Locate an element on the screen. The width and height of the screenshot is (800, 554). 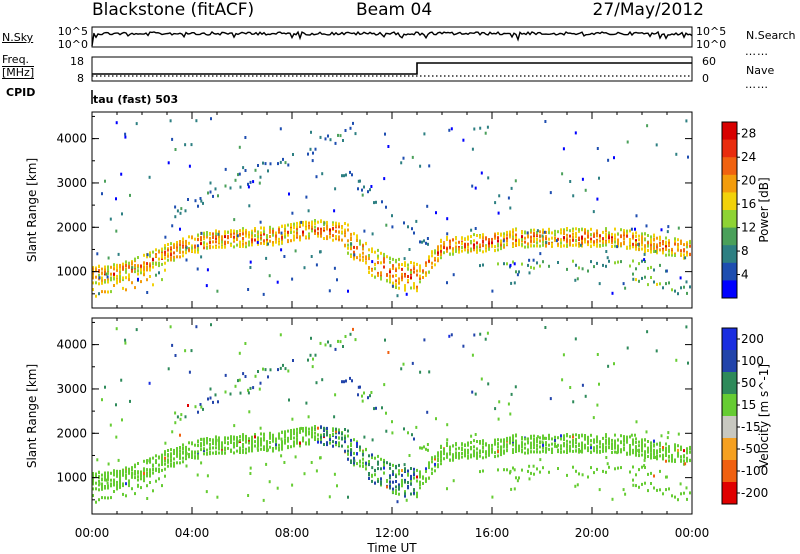
header-beam: Beam 04 is located at coordinates (394, 10).